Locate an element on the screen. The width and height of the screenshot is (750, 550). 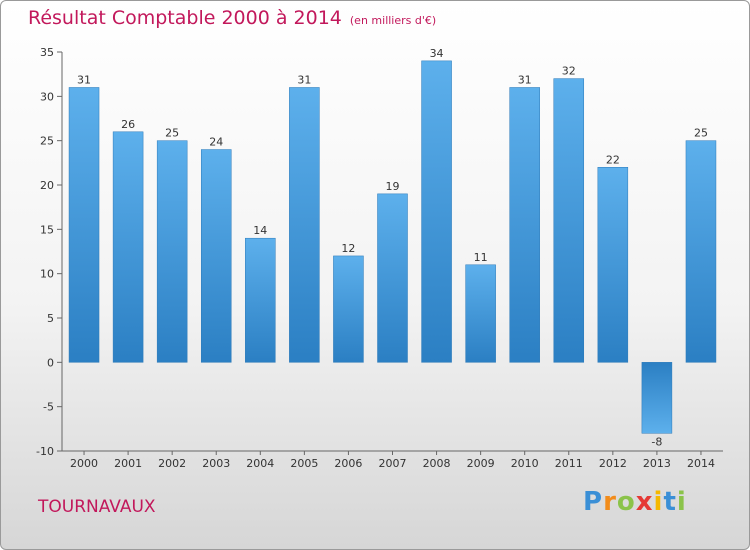
y-tick-label: 15 is located at coordinates (47, 229).